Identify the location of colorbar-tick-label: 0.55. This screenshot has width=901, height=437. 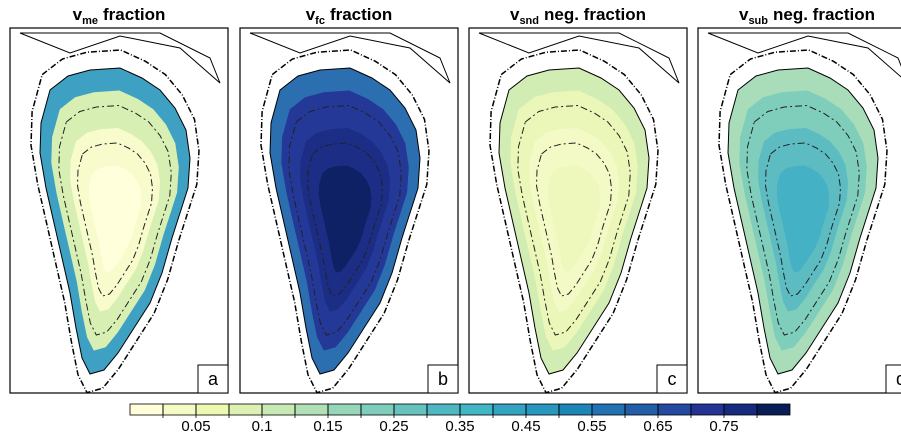
(591, 426).